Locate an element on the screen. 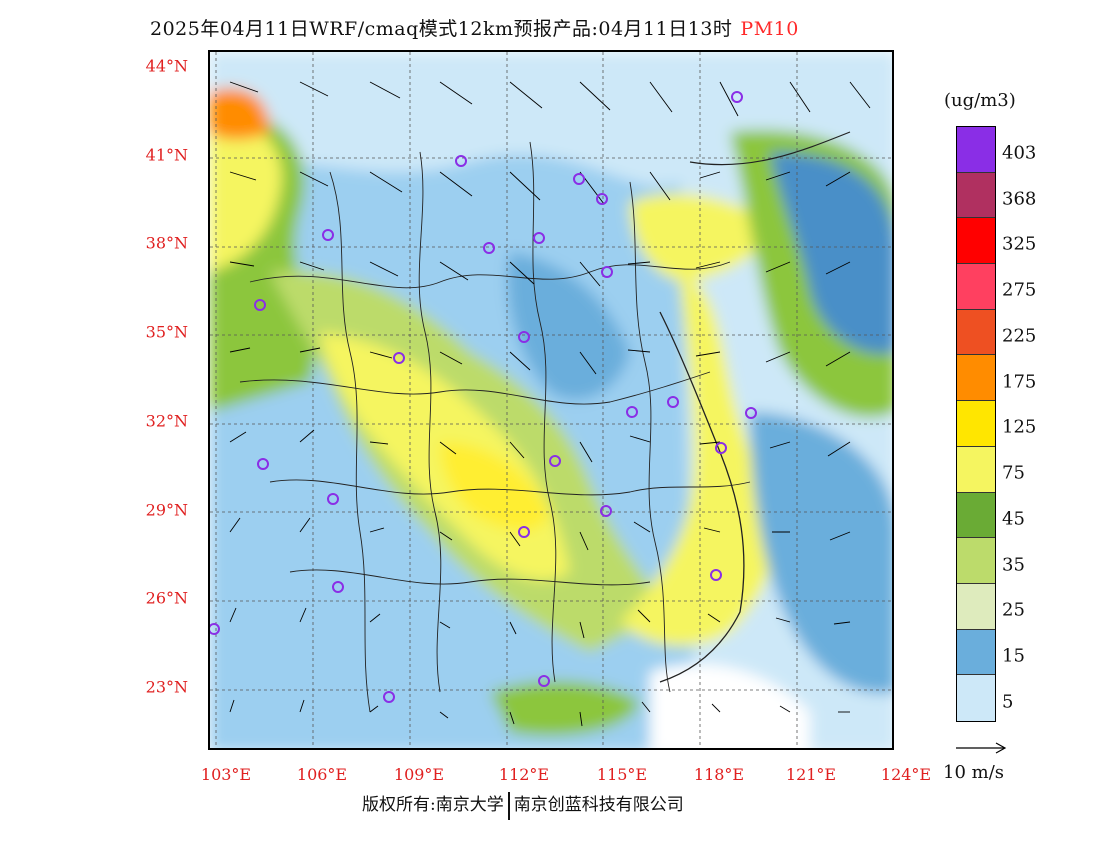 Image resolution: width=1100 pixels, height=850 pixels. legend-unit: (ug/m3) is located at coordinates (980, 100).